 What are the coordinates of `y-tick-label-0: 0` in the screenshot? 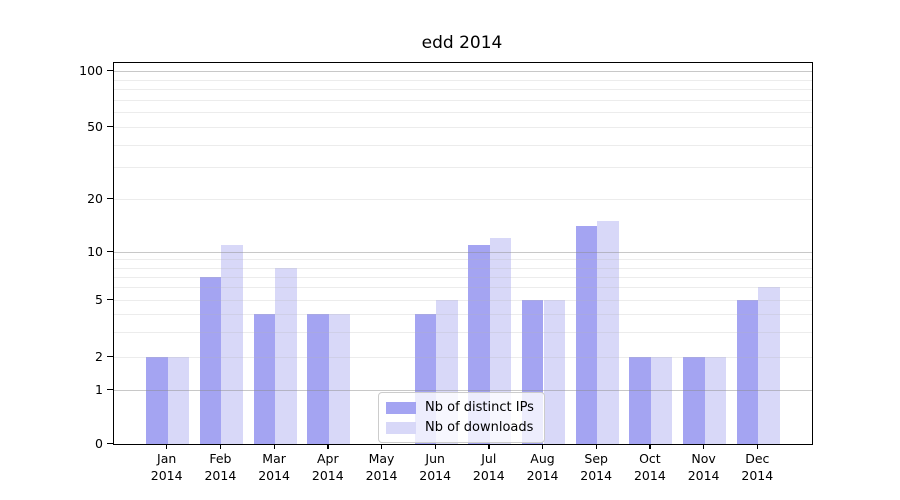 It's located at (99, 443).